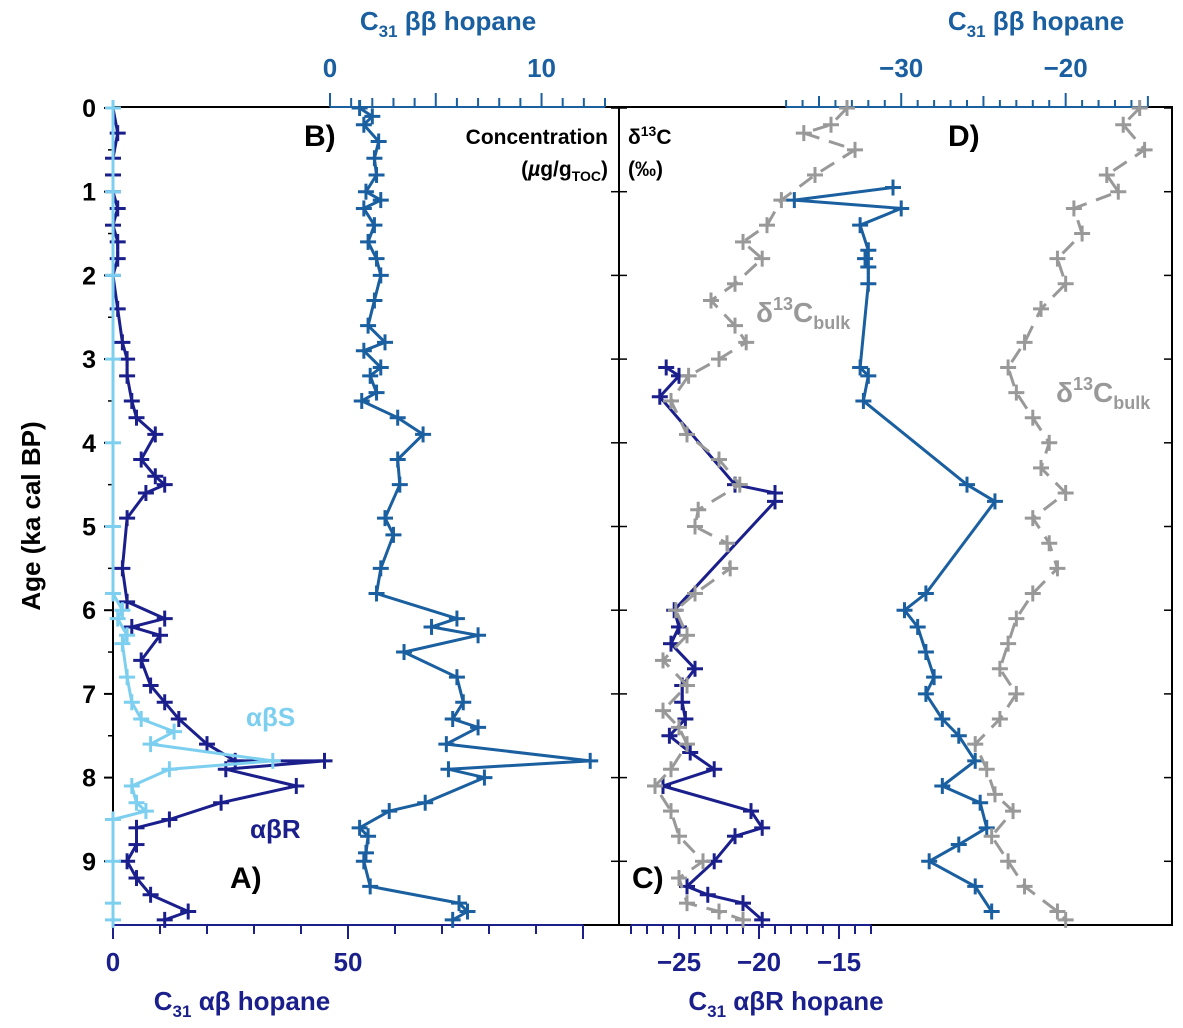  What do you see at coordinates (650, 136) in the screenshot?
I see `delta13c-label: δ13C` at bounding box center [650, 136].